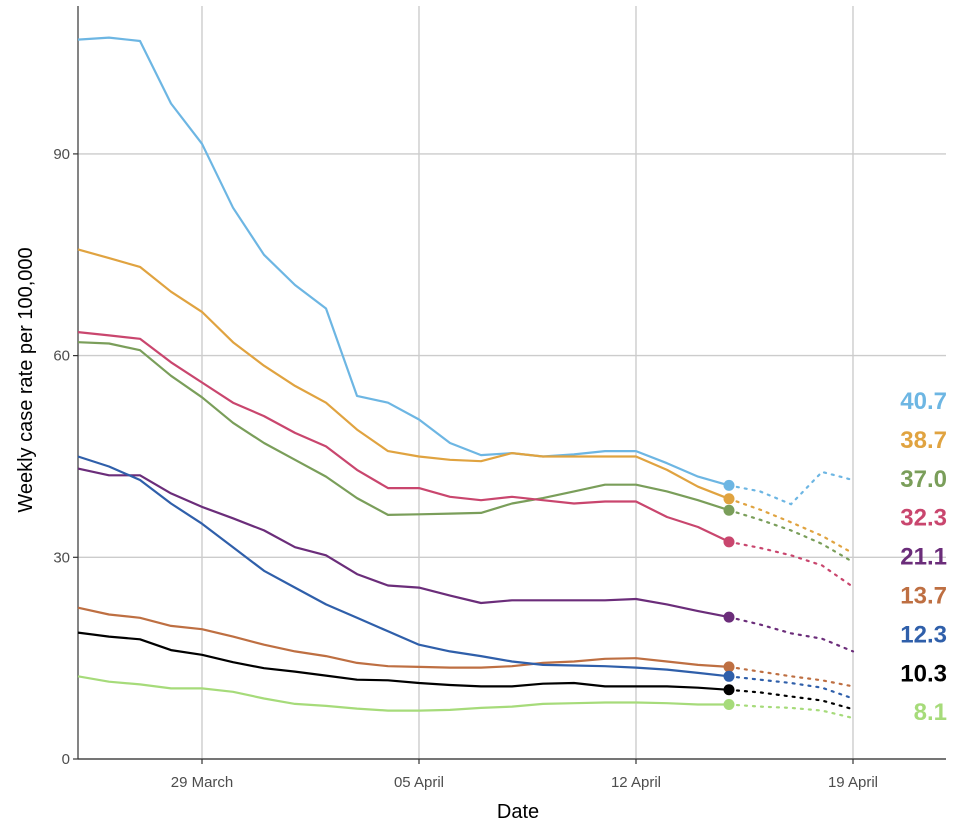 Image resolution: width=958 pixels, height=826 pixels. I want to click on end-value-label: 32.3, so click(923, 518).